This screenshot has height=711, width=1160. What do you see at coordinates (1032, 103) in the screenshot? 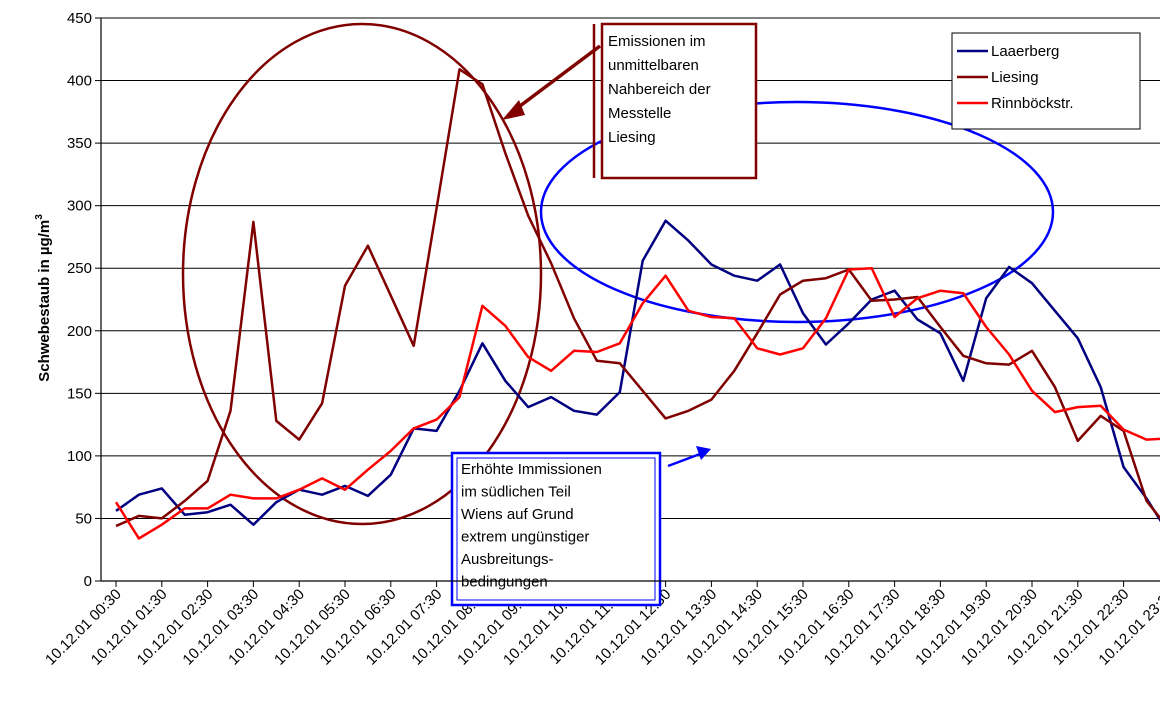
I see `legend-label: Rinnböckstr.` at bounding box center [1032, 103].